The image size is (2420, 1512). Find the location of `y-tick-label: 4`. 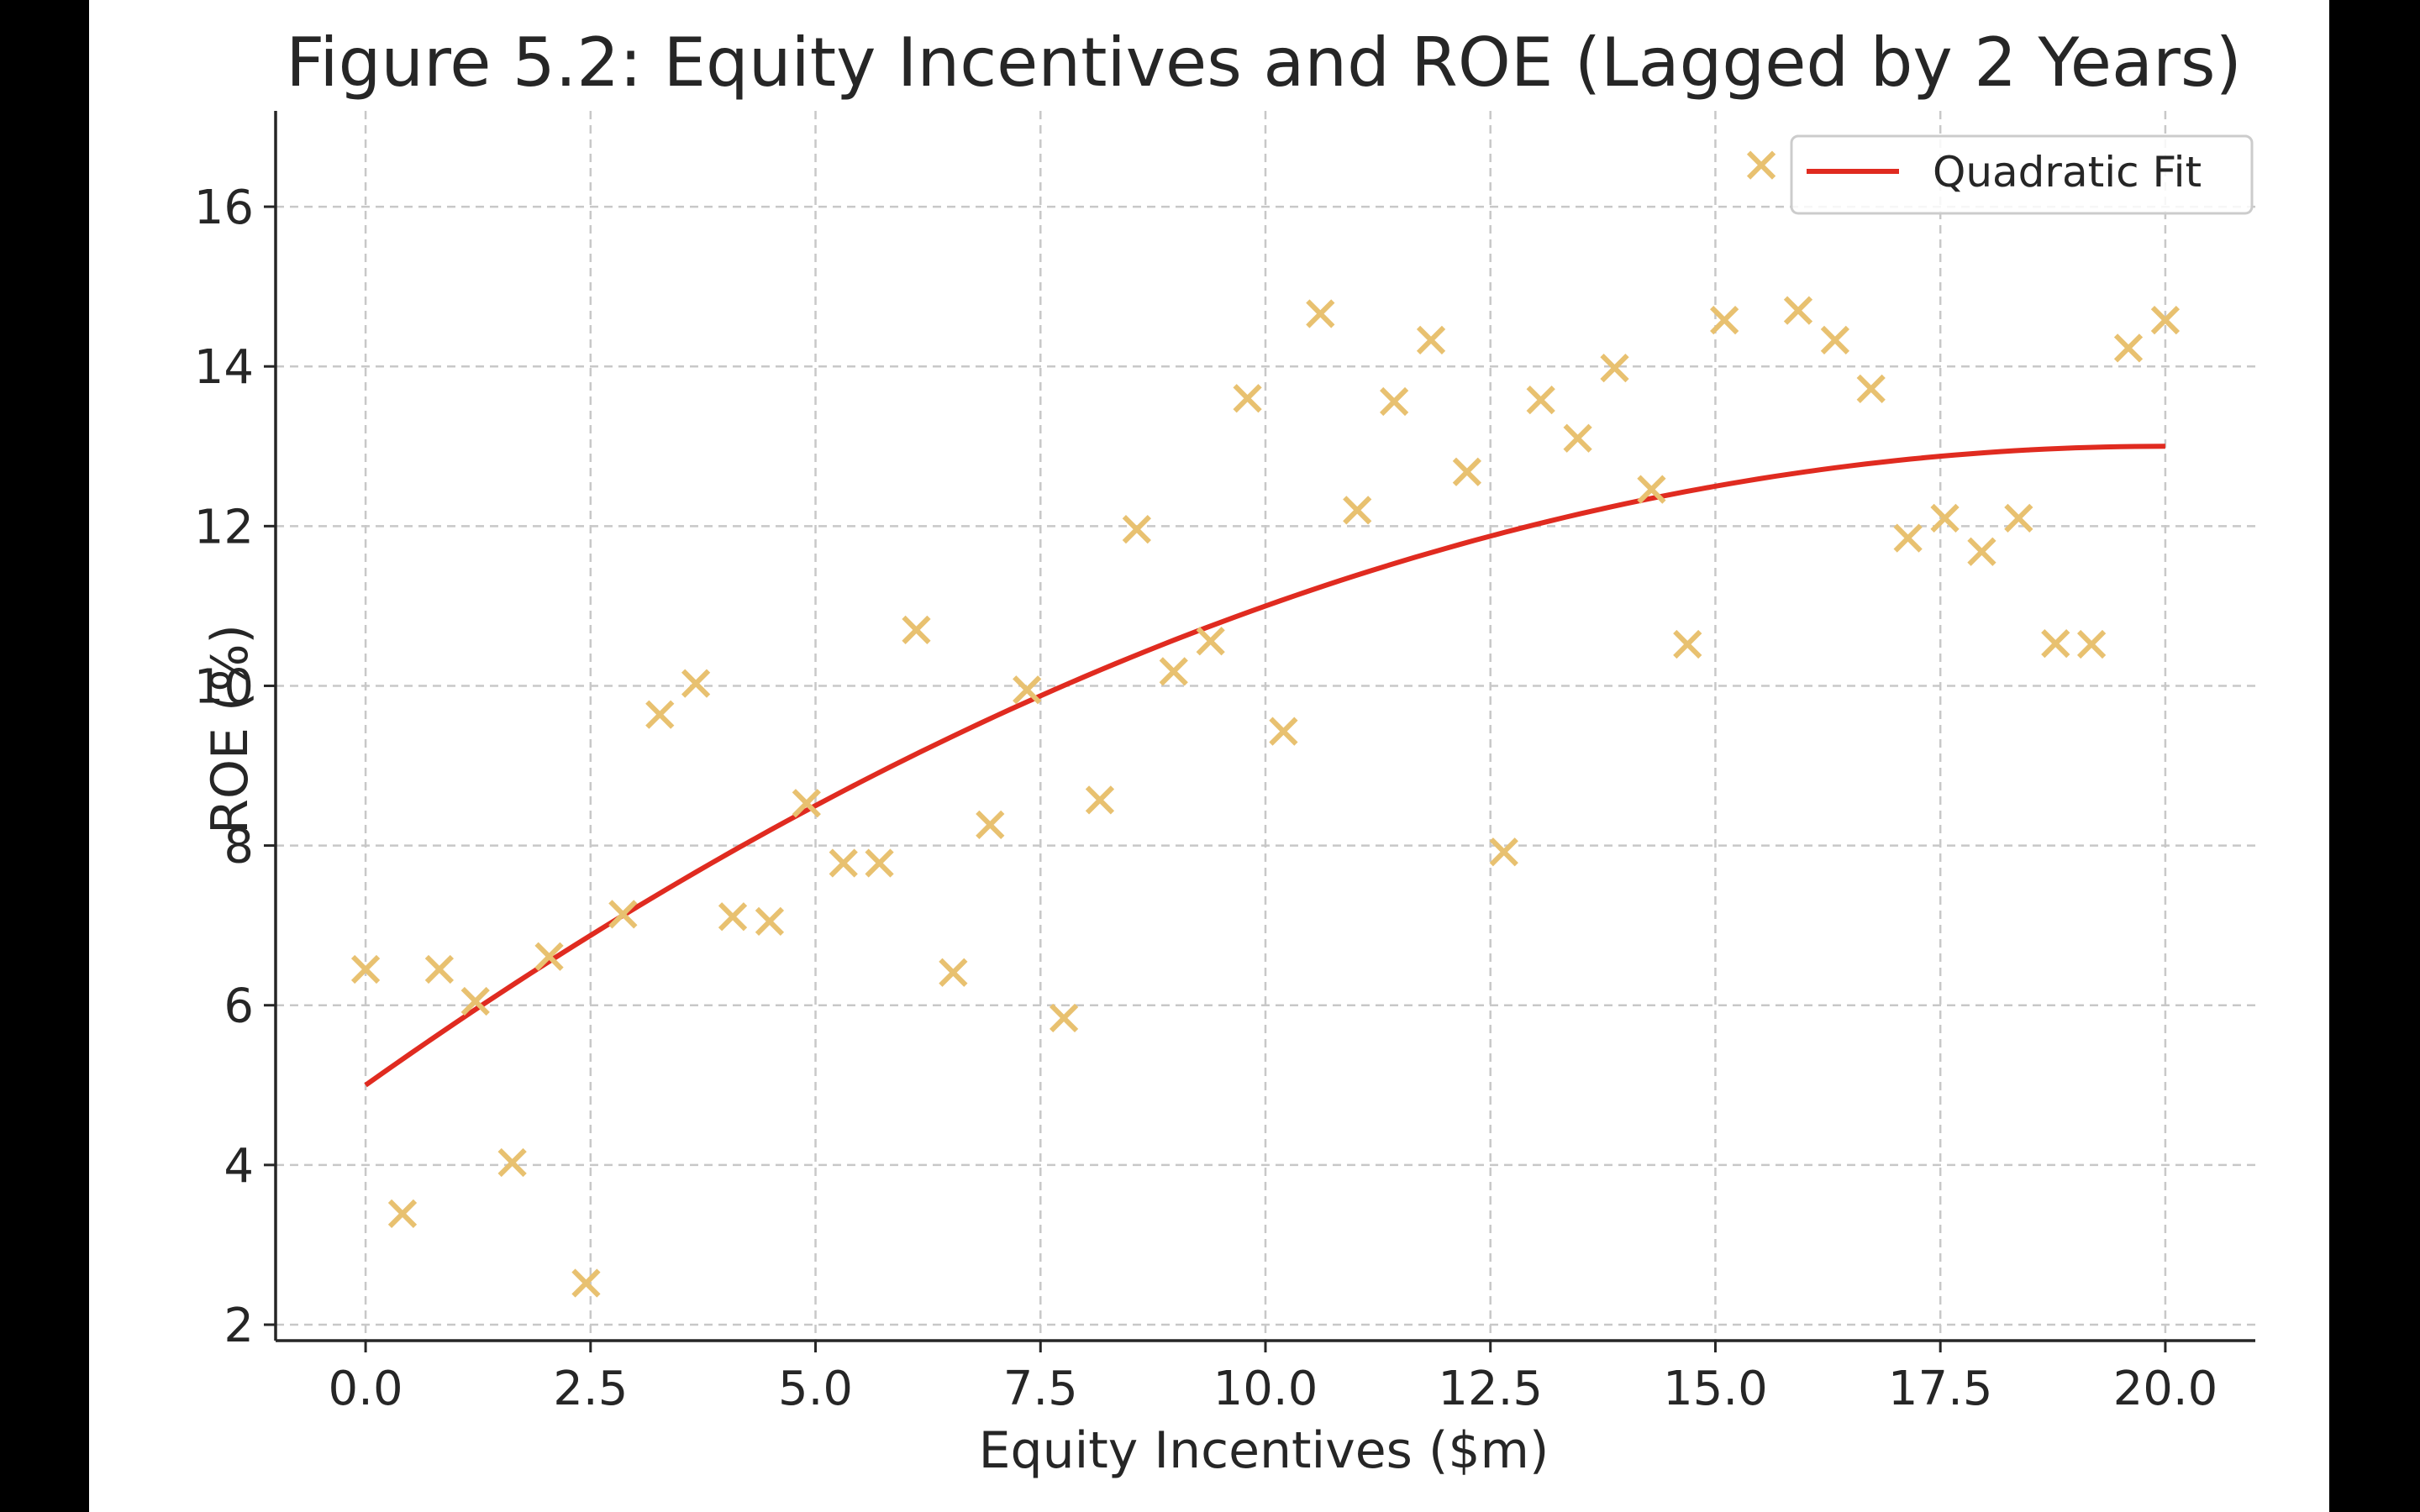

y-tick-label: 4 is located at coordinates (239, 1166).